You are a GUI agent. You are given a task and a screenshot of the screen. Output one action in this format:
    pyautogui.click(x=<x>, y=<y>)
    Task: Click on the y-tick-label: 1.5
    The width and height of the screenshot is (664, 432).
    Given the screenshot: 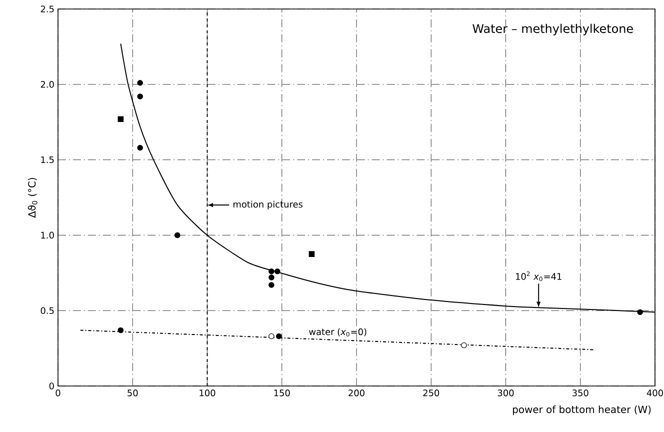 What is the action you would take?
    pyautogui.click(x=47, y=160)
    